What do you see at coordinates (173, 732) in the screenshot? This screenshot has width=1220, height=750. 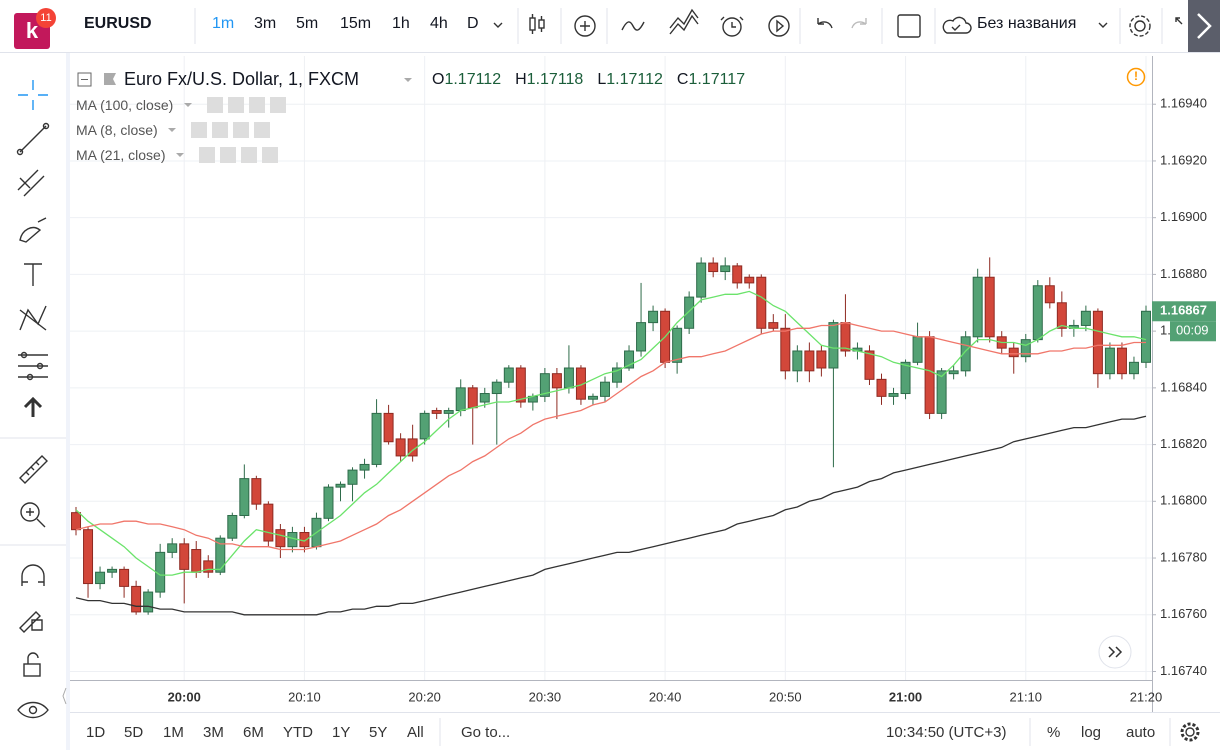 I see `range-button: 1M` at bounding box center [173, 732].